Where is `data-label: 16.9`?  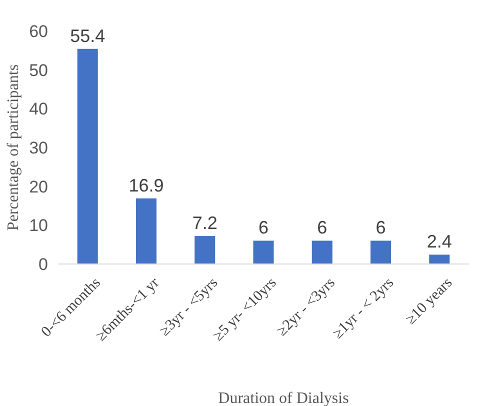
data-label: 16.9 is located at coordinates (146, 185).